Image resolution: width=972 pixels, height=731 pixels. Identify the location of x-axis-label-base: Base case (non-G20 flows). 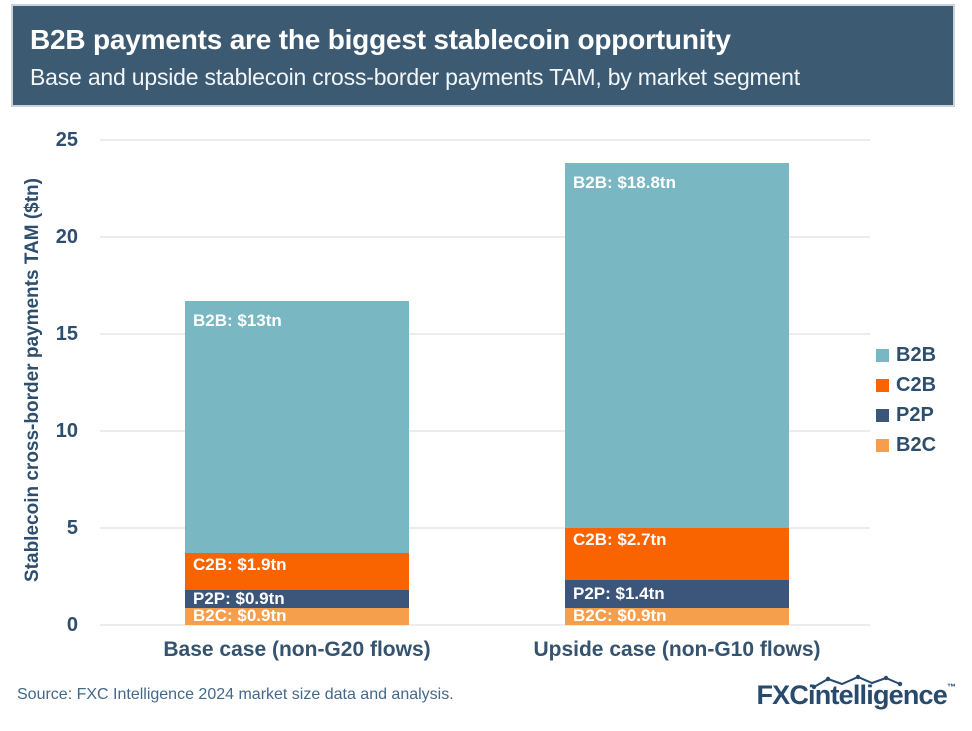
(297, 649).